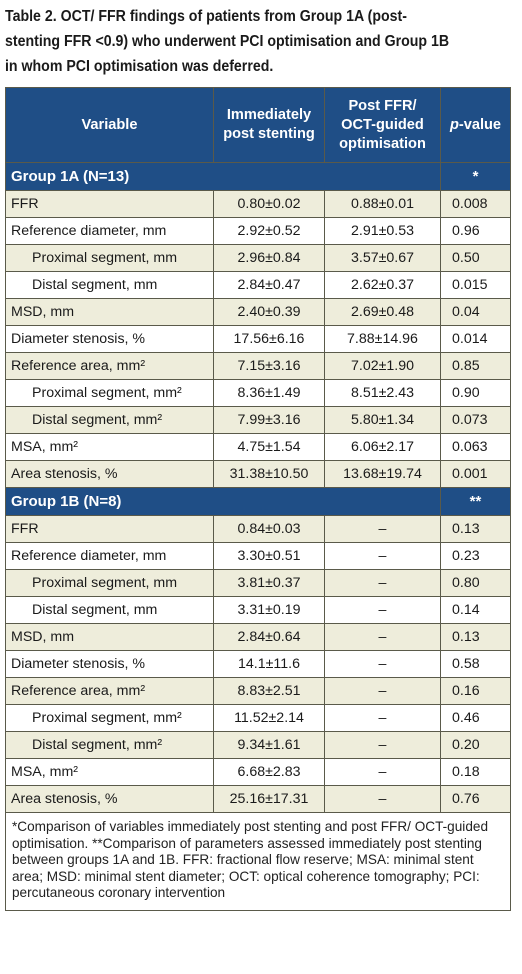  What do you see at coordinates (139, 66) in the screenshot?
I see `caption-line-3: in whom PCI optimisation was deferred.` at bounding box center [139, 66].